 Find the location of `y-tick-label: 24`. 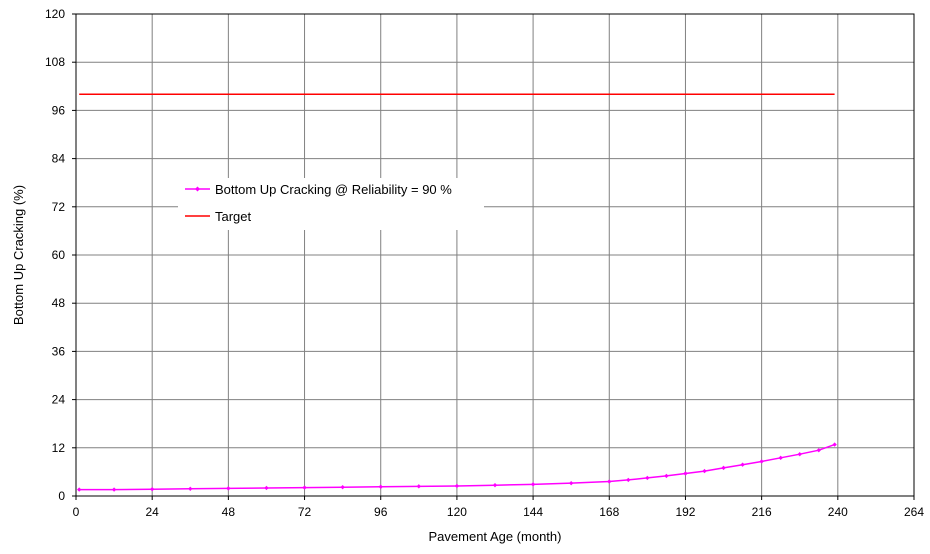

y-tick-label: 24 is located at coordinates (59, 400).